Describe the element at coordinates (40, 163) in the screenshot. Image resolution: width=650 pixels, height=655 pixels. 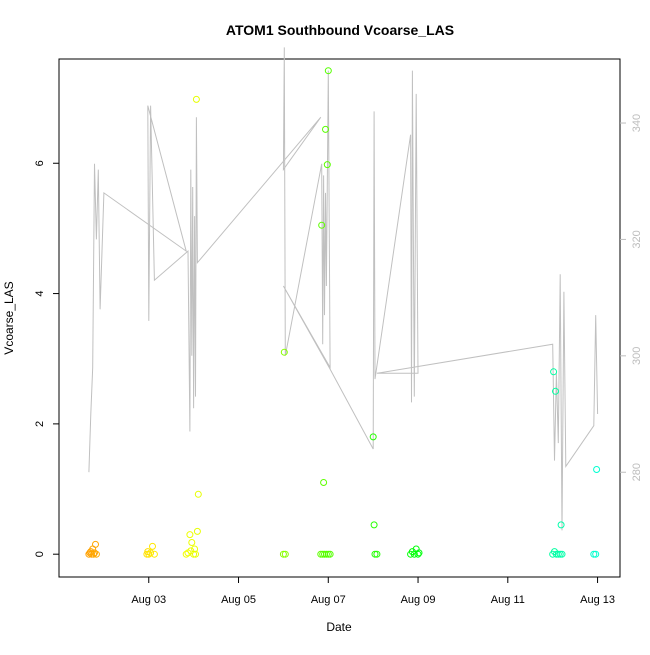
I see `y-tick-label: 6` at that location.